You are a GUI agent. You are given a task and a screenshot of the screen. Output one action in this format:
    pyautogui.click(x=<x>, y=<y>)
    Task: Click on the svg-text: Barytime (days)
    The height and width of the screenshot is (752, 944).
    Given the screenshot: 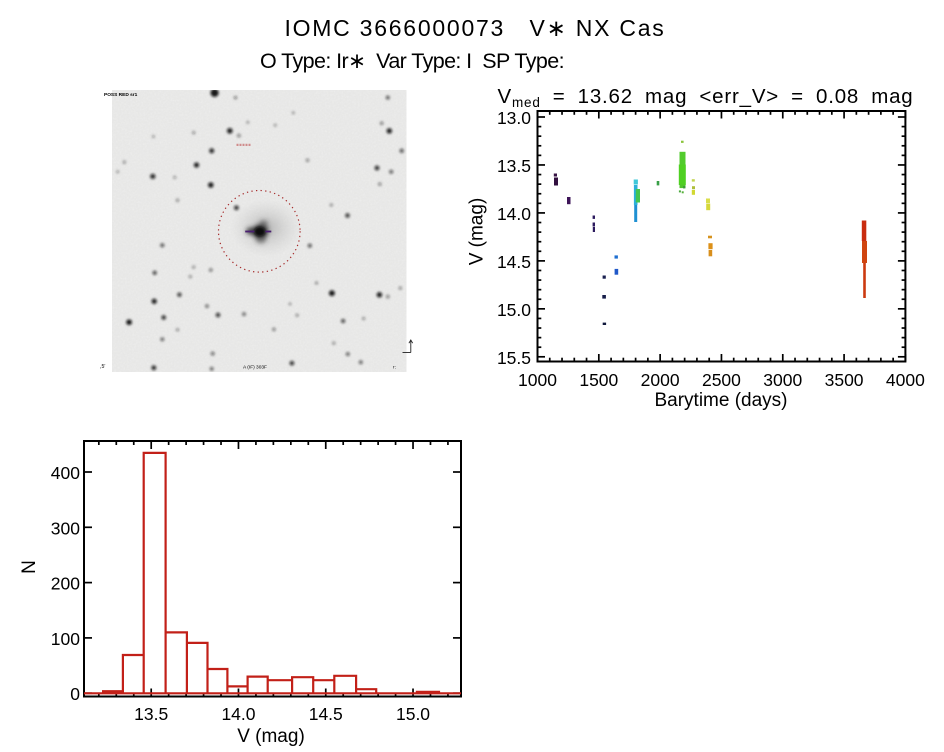 What is the action you would take?
    pyautogui.click(x=720, y=400)
    